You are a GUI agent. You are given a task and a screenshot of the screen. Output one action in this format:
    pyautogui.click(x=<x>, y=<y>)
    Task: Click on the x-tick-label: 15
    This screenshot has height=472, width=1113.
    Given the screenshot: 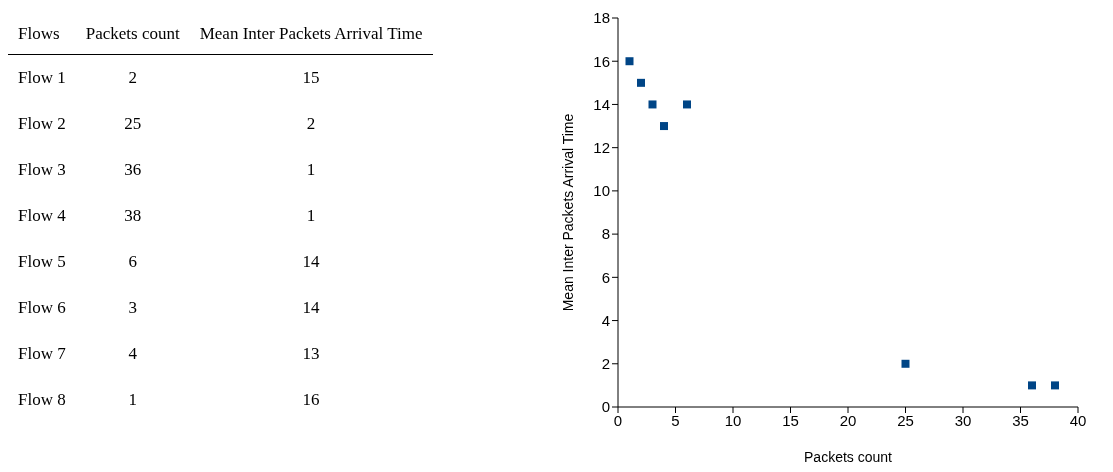 What is the action you would take?
    pyautogui.click(x=790, y=420)
    